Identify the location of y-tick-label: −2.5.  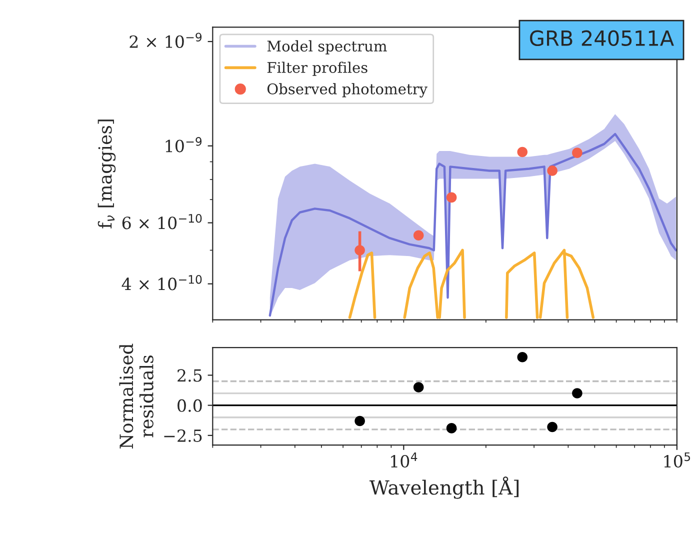
(183, 435).